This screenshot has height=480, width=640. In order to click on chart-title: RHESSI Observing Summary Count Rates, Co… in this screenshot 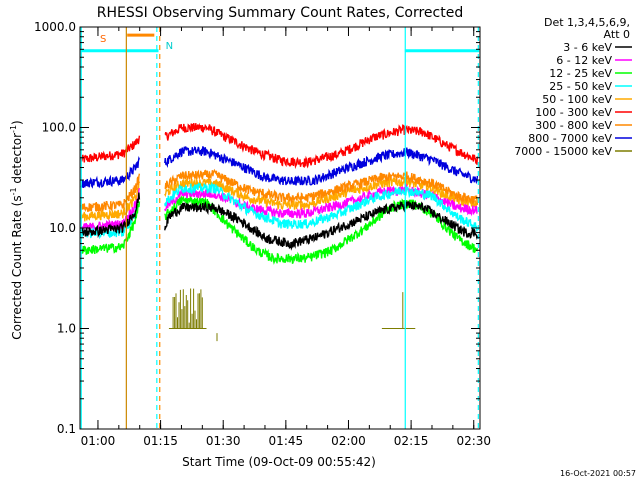, I will do `click(280, 13)`.